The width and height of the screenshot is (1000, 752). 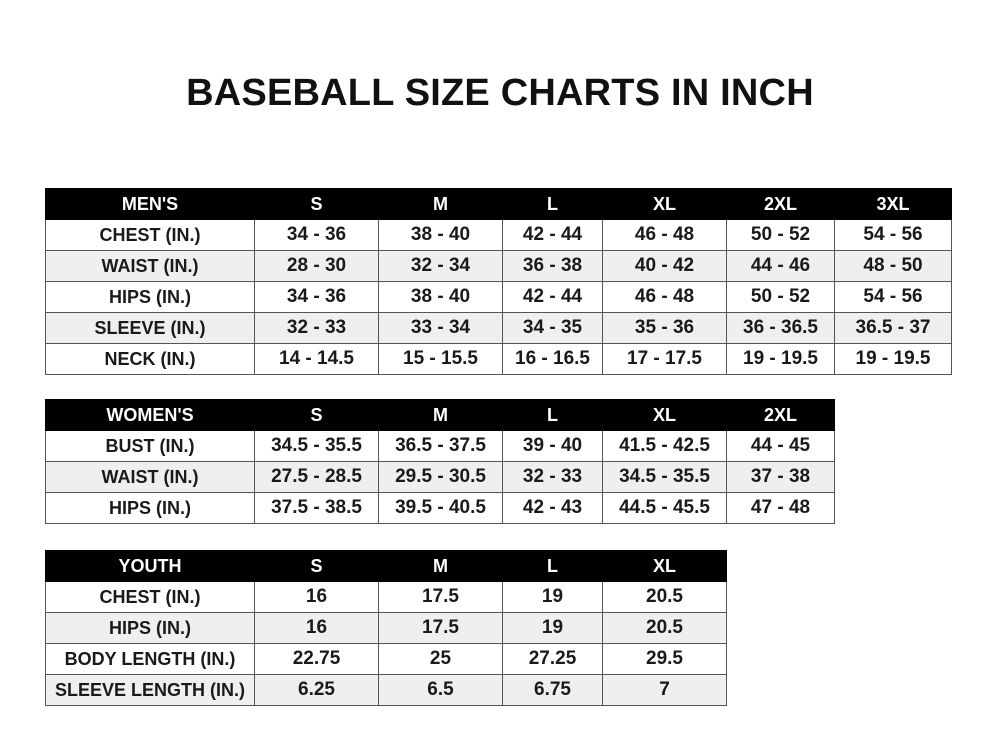 What do you see at coordinates (440, 266) in the screenshot?
I see `measurement-cell: 32 - 34` at bounding box center [440, 266].